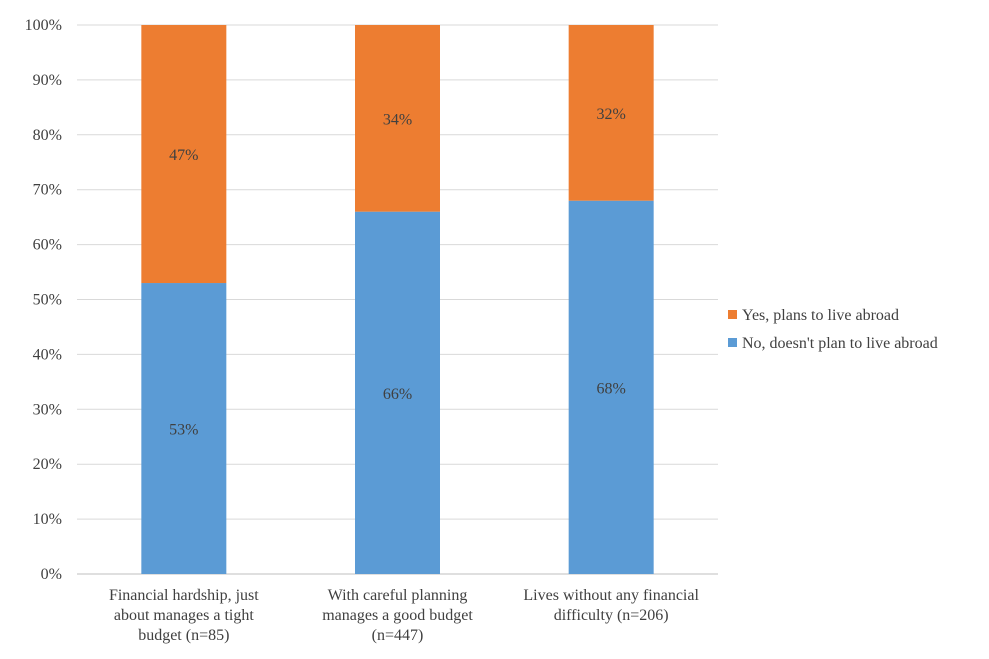 The width and height of the screenshot is (989, 659). Describe the element at coordinates (47, 135) in the screenshot. I see `y-tick-label: 80%` at that location.